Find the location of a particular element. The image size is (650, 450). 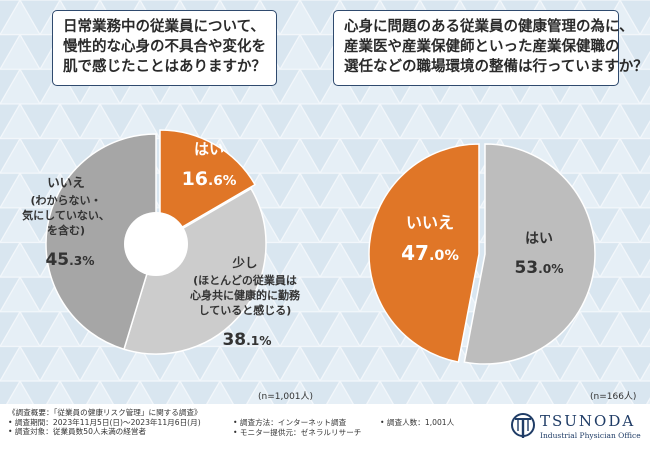

left-slice-value-2: 45.3% is located at coordinates (69, 260).